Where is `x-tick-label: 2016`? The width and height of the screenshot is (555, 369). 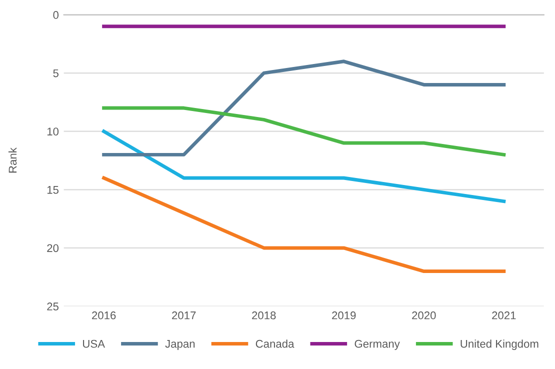
x-tick-label: 2016 is located at coordinates (104, 315).